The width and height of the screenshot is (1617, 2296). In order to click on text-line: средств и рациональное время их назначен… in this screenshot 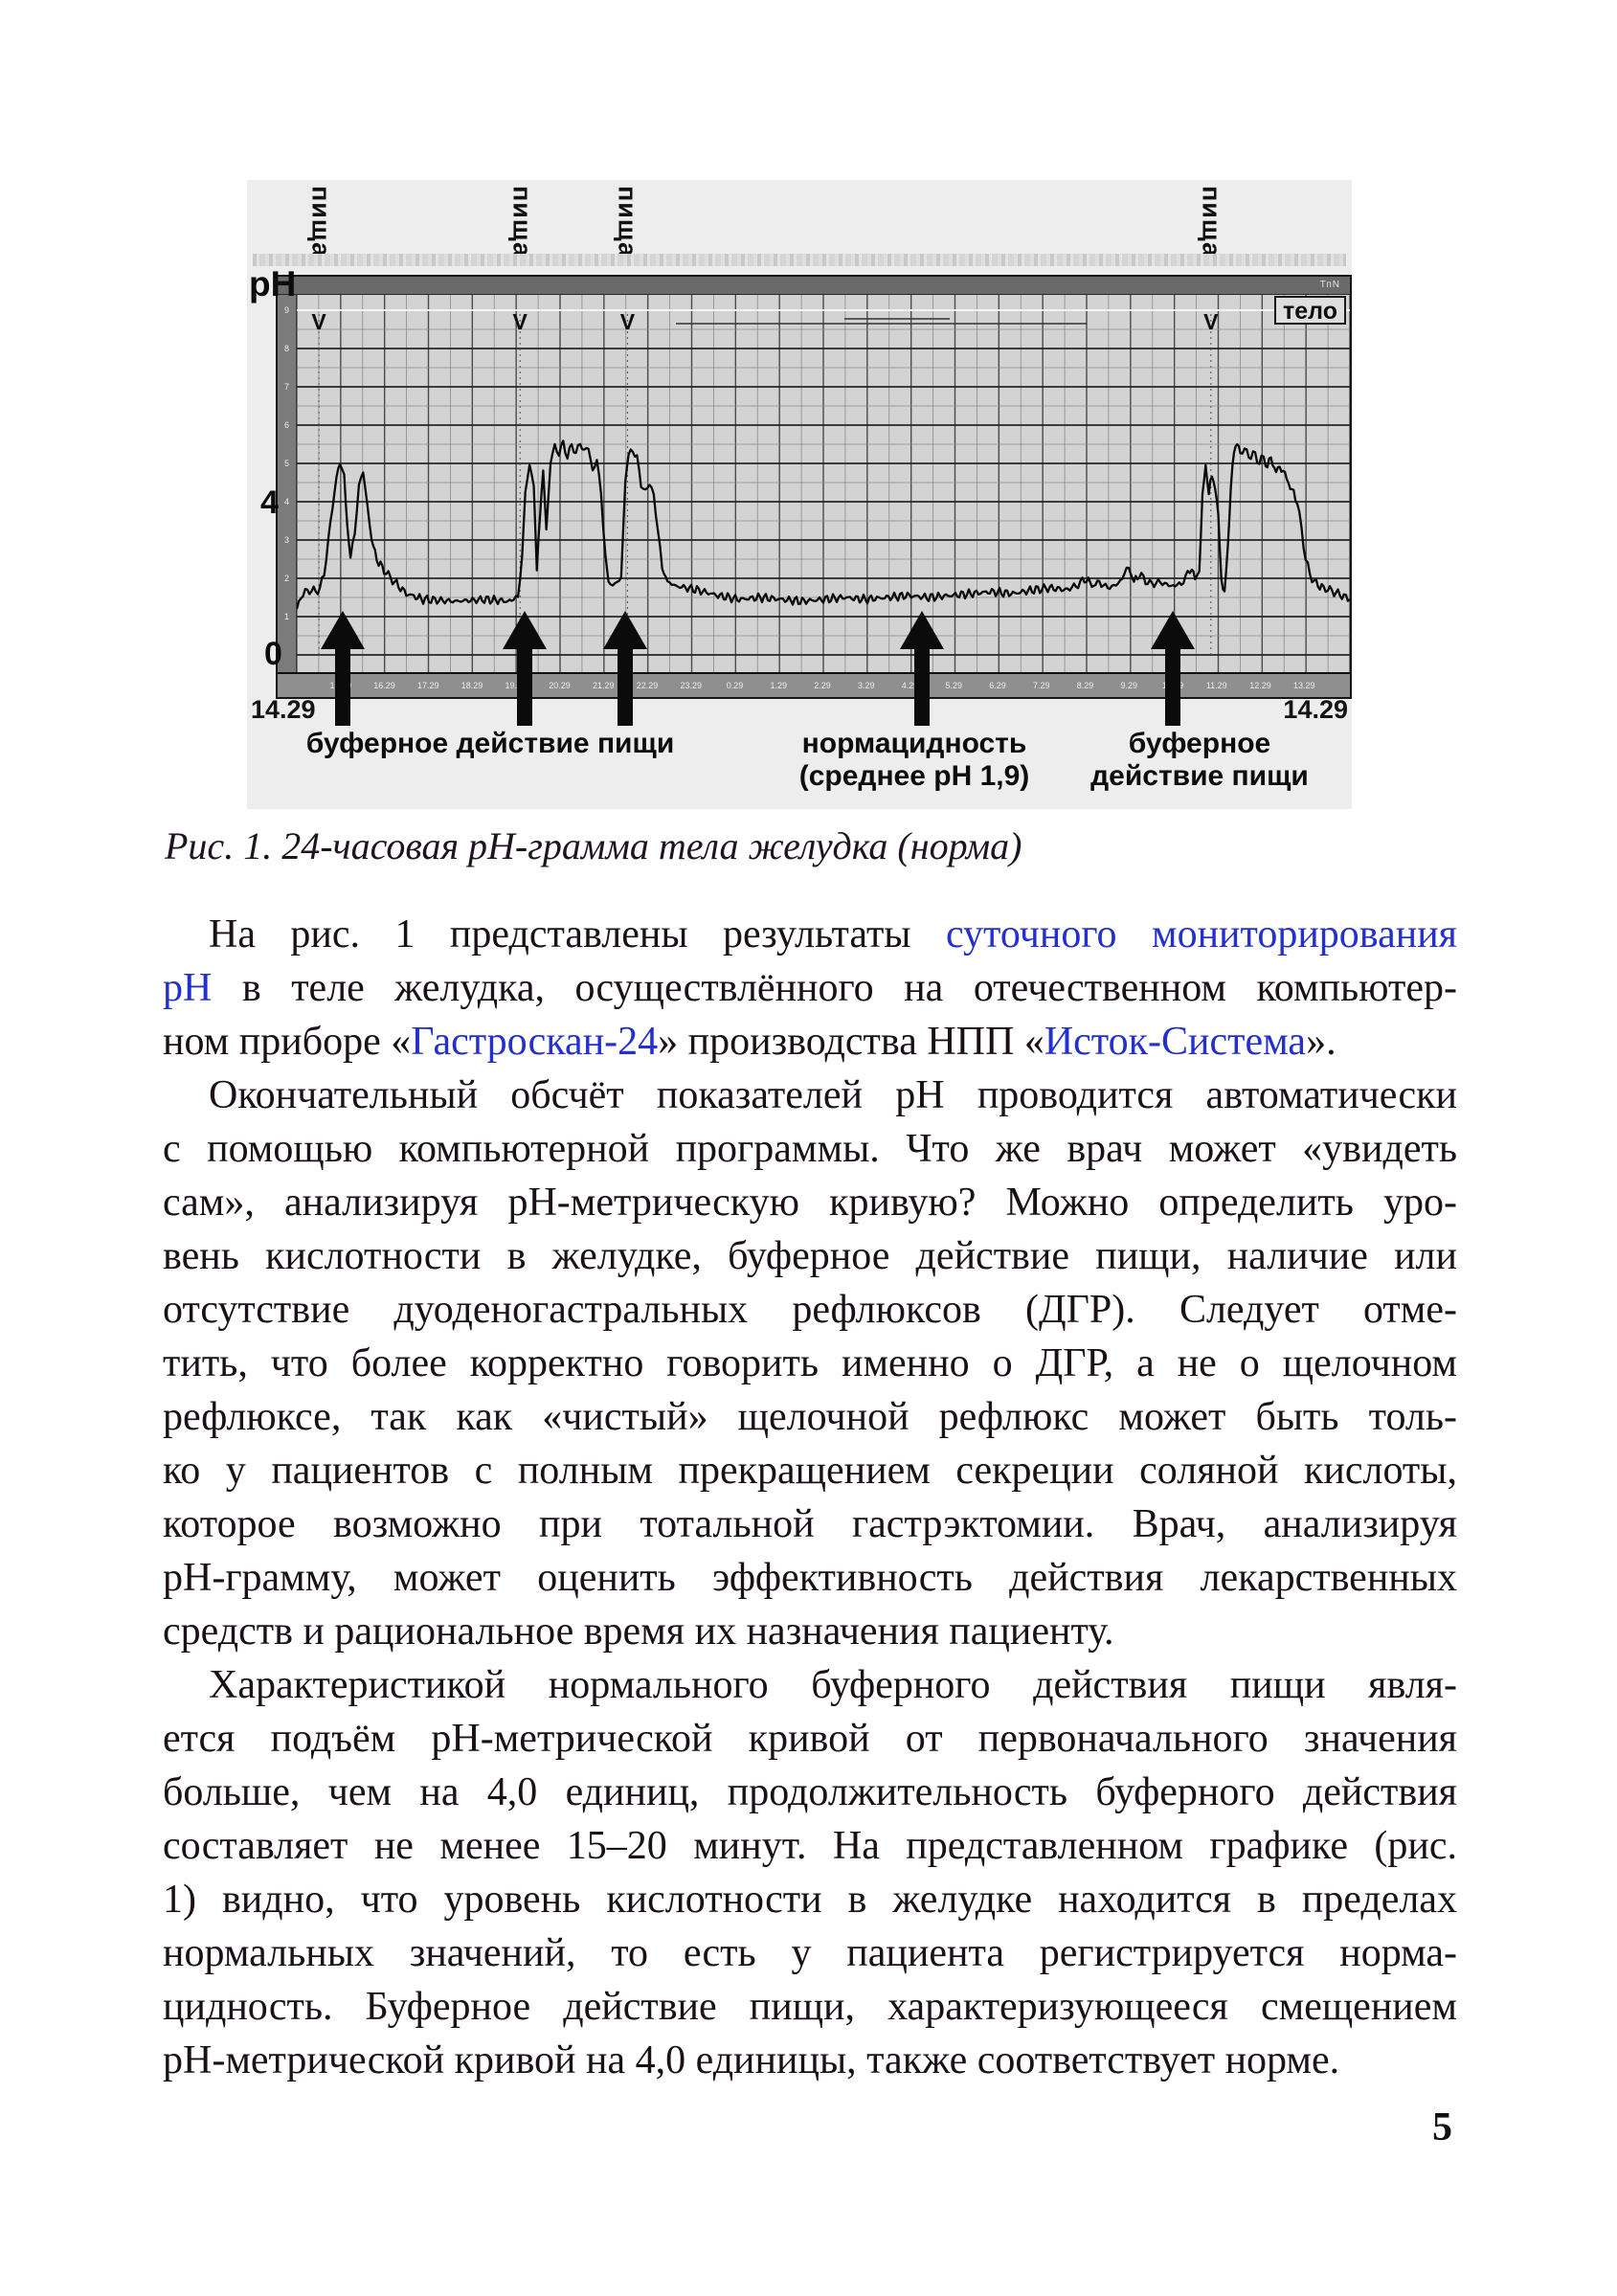, I will do `click(810, 1631)`.